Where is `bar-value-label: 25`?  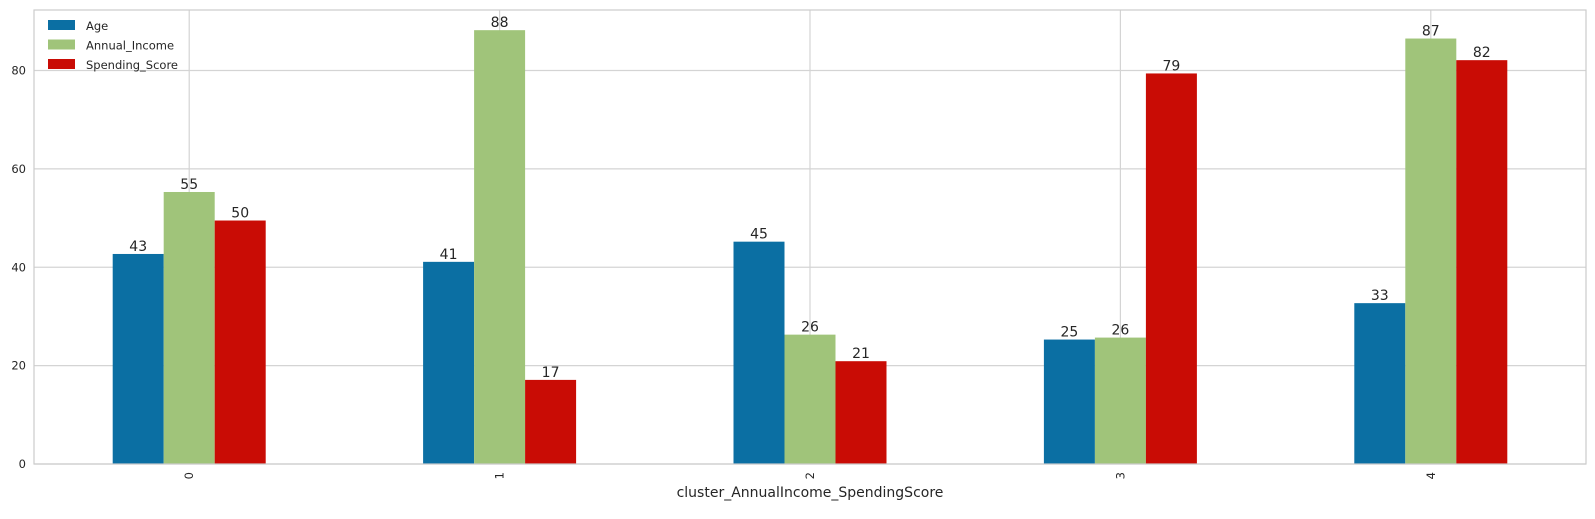 bar-value-label: 25 is located at coordinates (1069, 333).